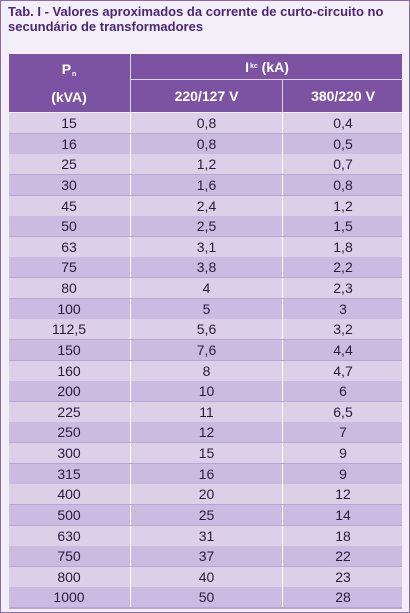  What do you see at coordinates (342, 144) in the screenshot?
I see `cell-380-220: 0,5` at bounding box center [342, 144].